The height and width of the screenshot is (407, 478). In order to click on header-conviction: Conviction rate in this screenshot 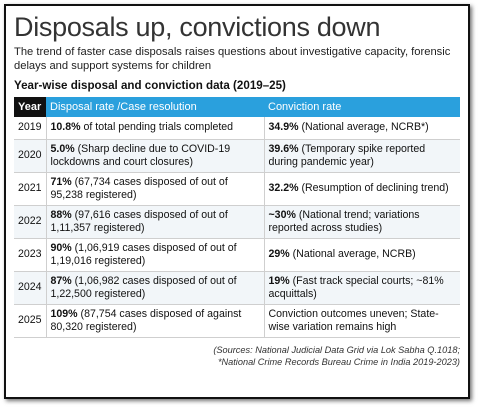, I will do `click(362, 107)`.